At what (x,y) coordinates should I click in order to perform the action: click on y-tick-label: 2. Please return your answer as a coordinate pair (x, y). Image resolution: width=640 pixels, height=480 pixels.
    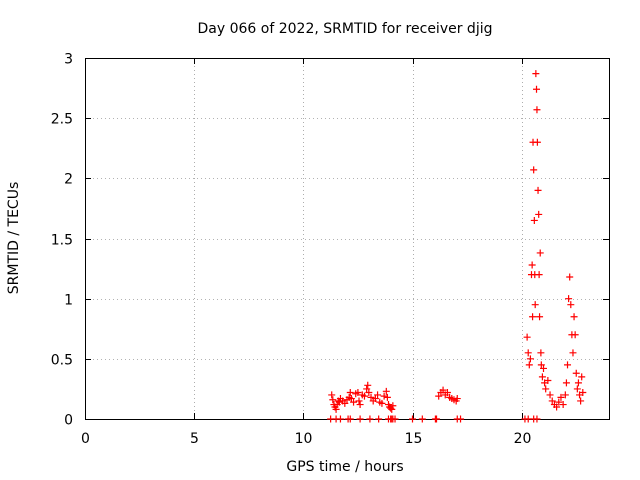
    Looking at the image, I should click on (68, 180).